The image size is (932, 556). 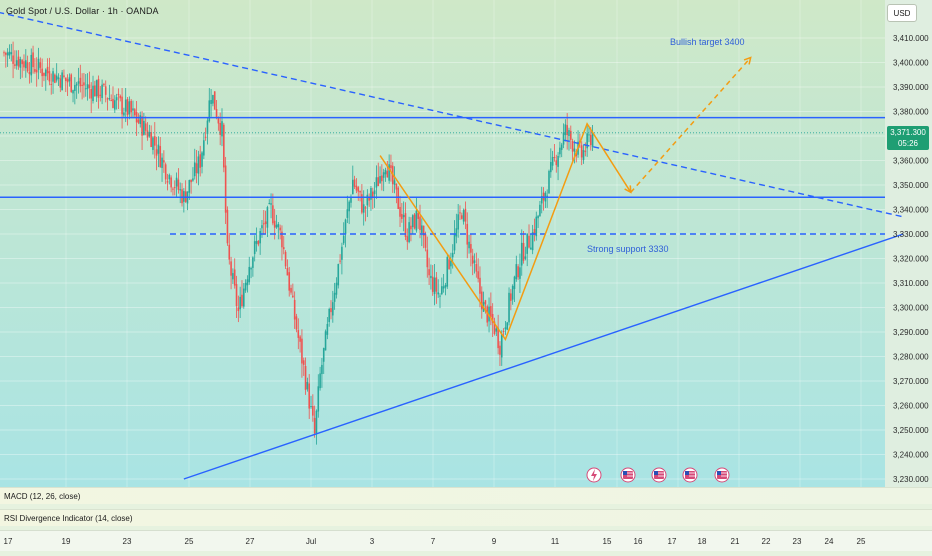 I want to click on pattern-path, so click(x=505, y=232).